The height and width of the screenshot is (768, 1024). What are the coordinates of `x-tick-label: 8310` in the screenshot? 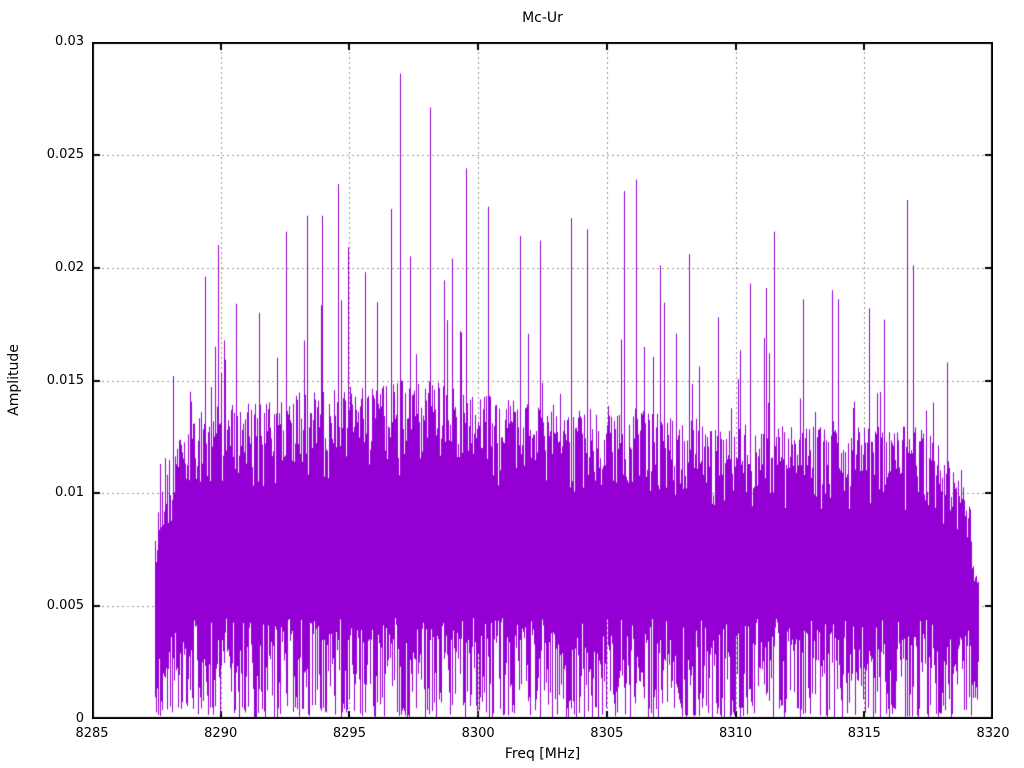 It's located at (736, 733).